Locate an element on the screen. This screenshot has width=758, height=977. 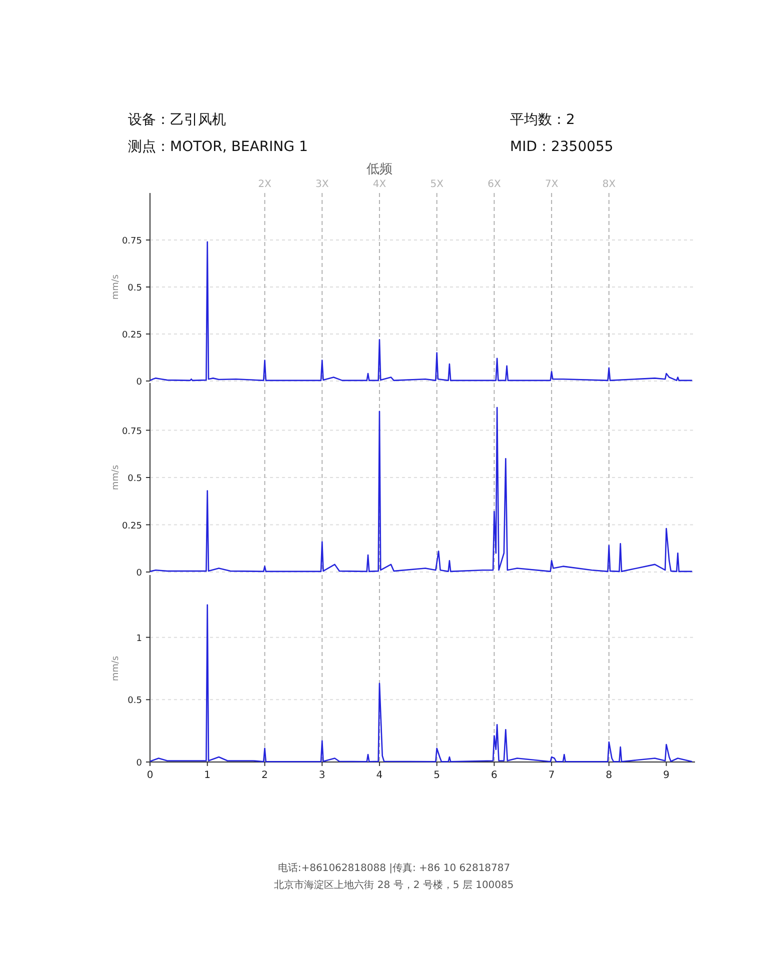
ref-line-label: 5X is located at coordinates (437, 184).